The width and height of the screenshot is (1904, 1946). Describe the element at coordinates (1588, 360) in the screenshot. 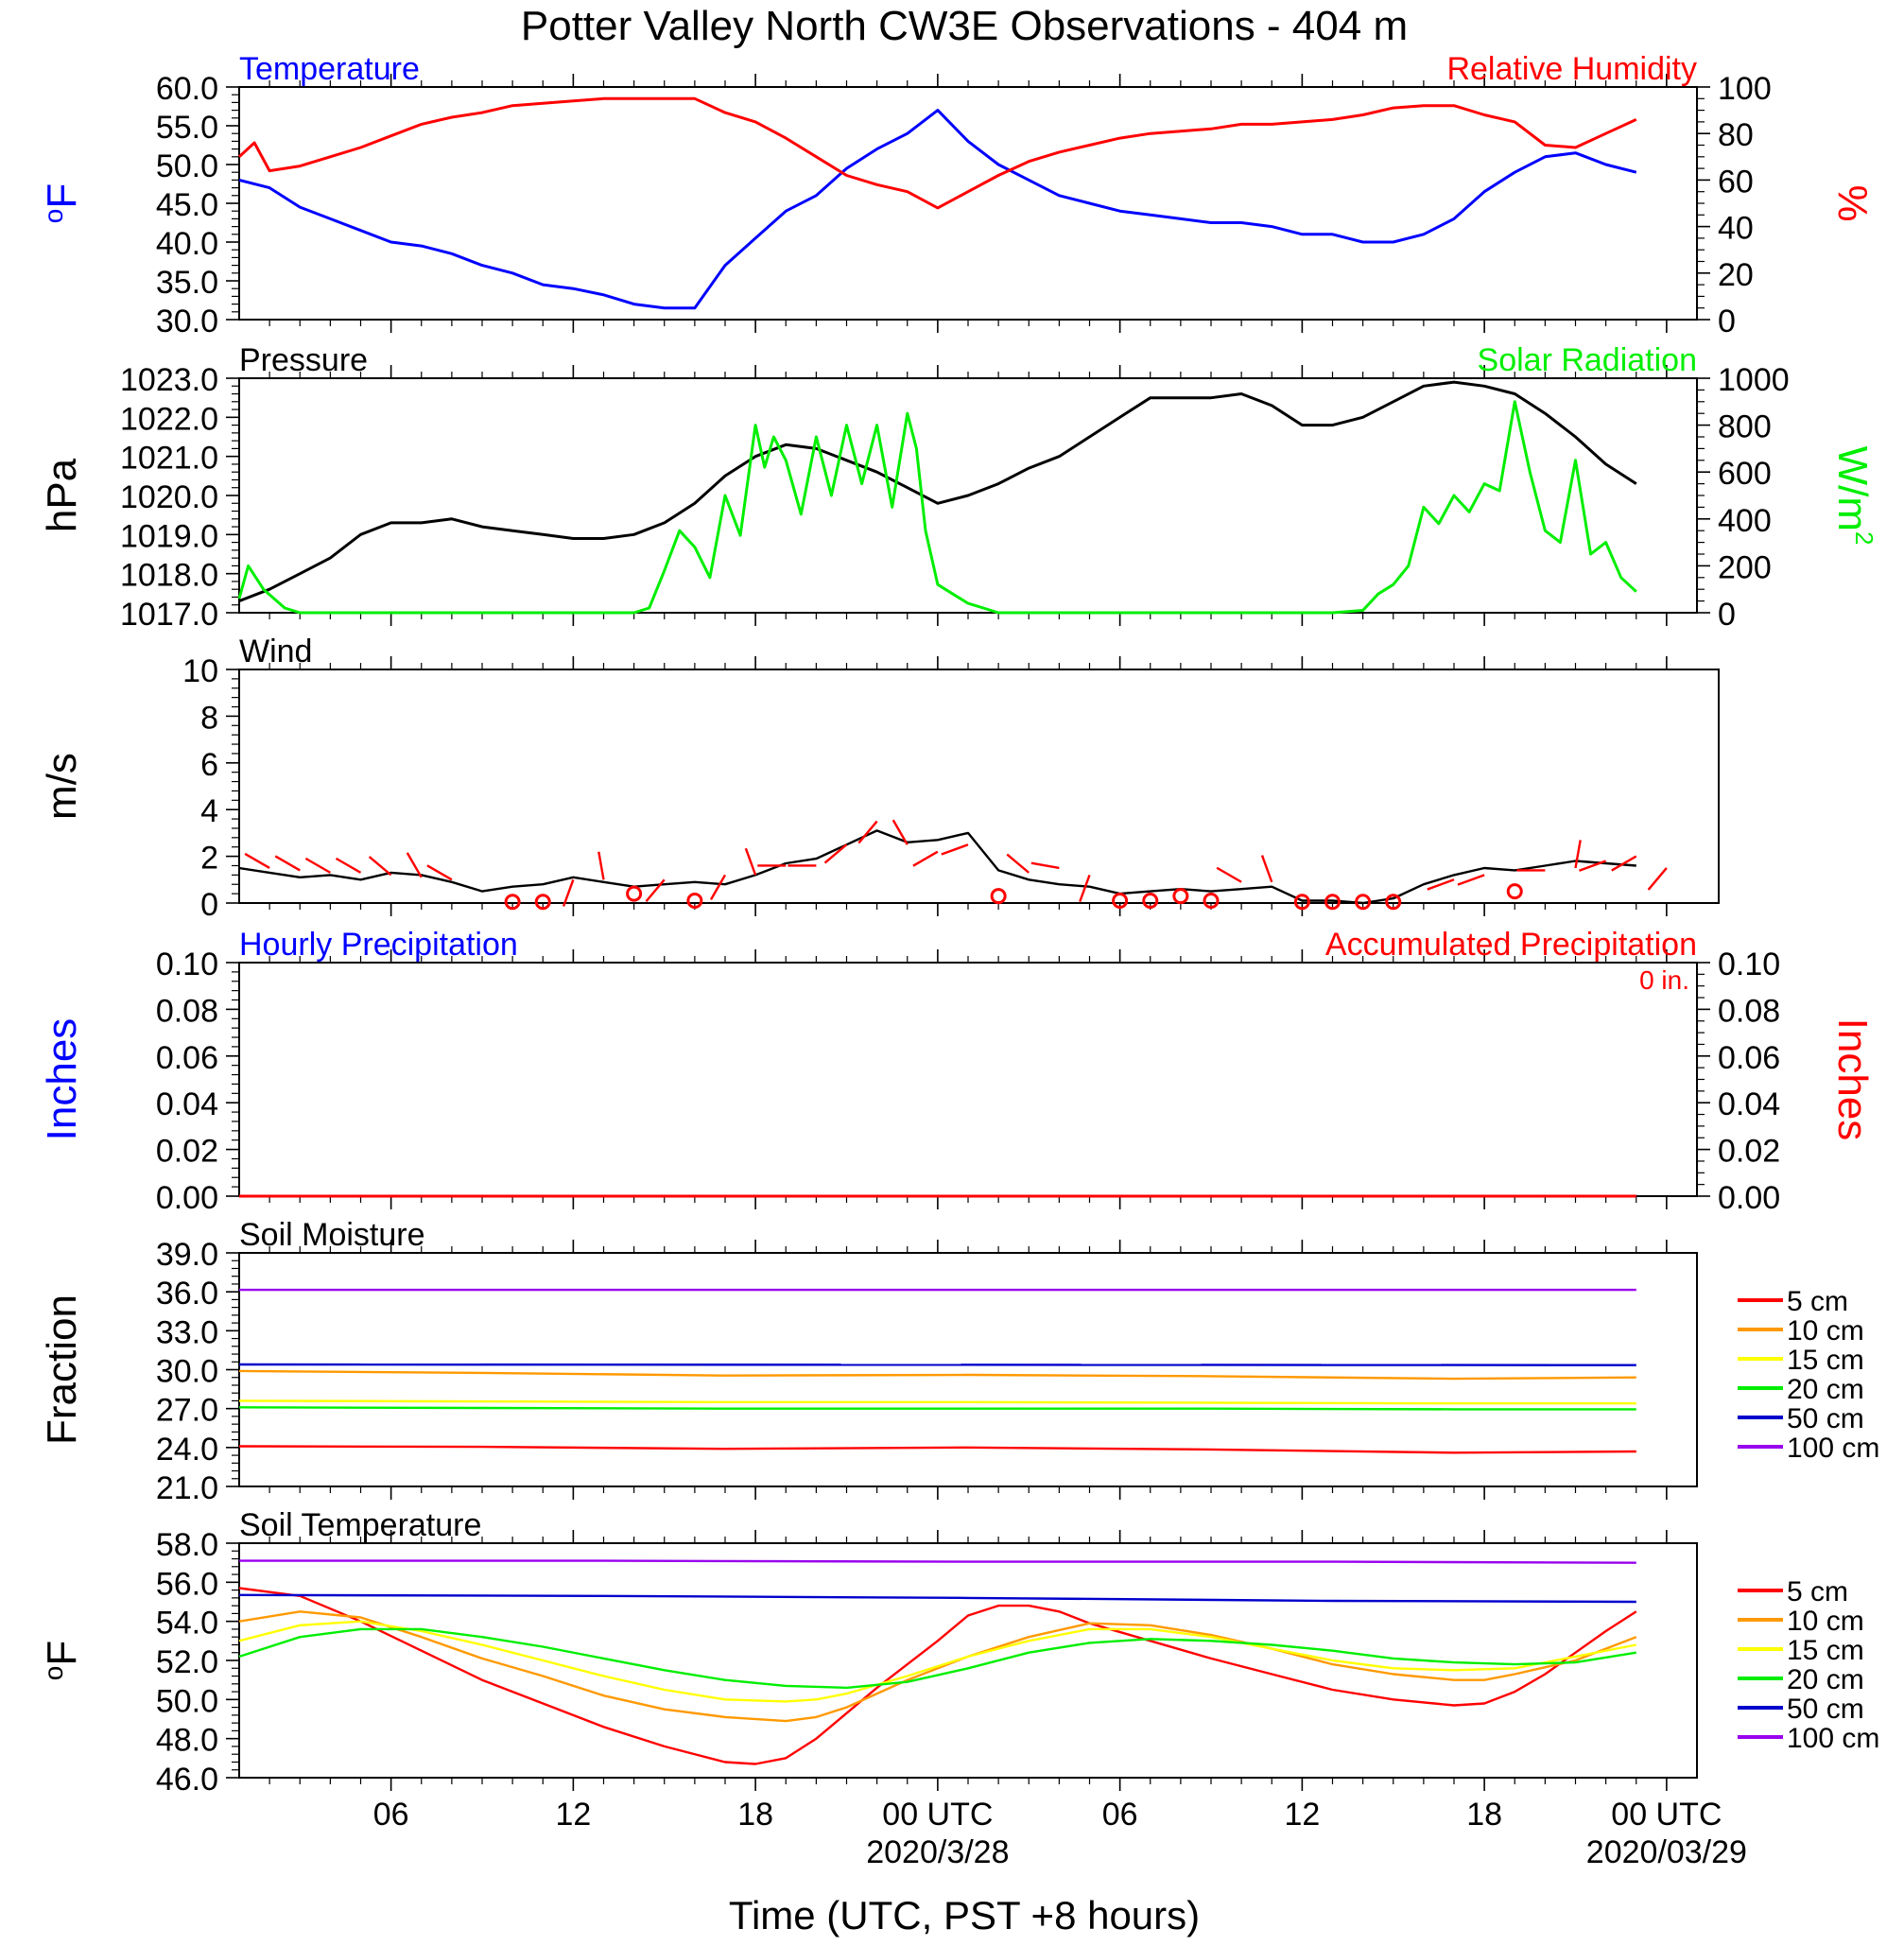

I see `pressure_solar-right-title: Solar Radiation` at that location.